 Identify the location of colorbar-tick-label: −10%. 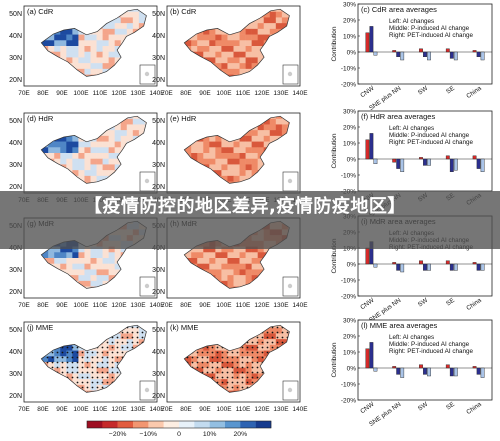
(149, 434).